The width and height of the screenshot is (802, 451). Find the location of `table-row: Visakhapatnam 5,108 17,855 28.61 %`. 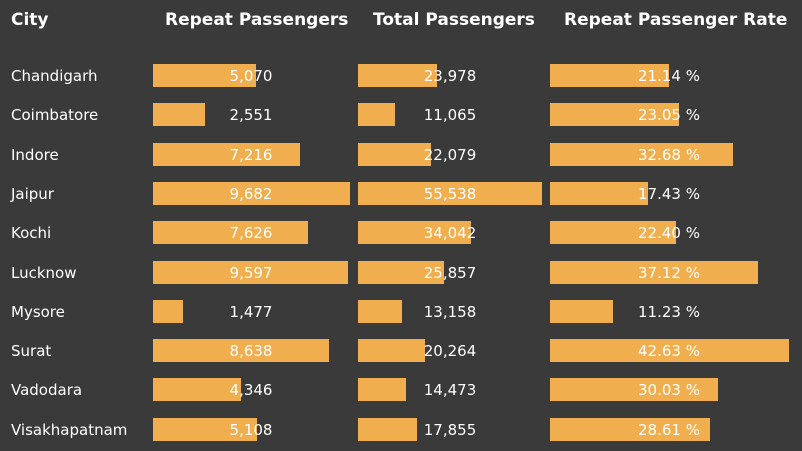

table-row: Visakhapatnam 5,108 17,855 28.61 % is located at coordinates (401, 429).